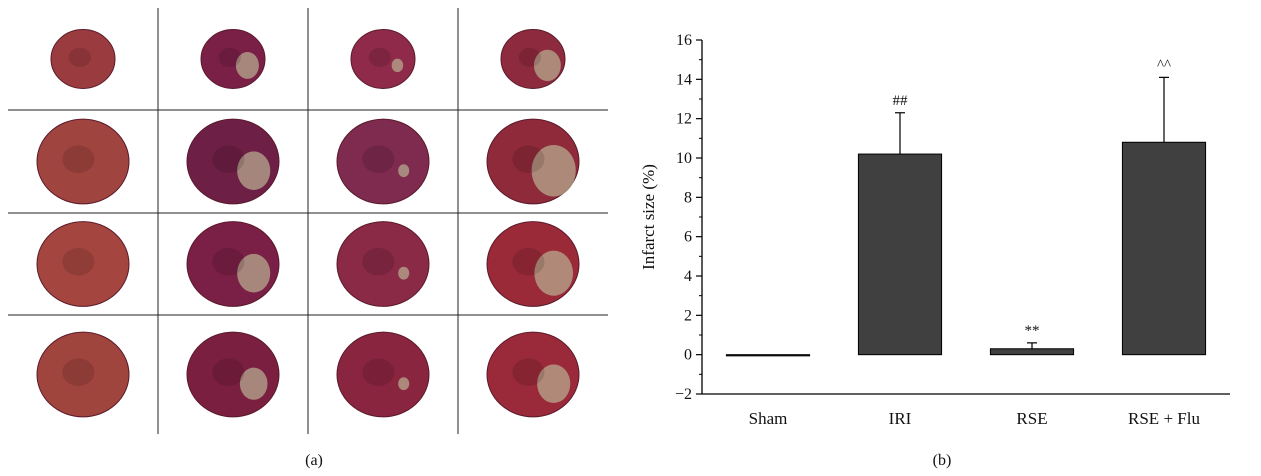  What do you see at coordinates (900, 254) in the screenshot?
I see `bar-iri` at bounding box center [900, 254].